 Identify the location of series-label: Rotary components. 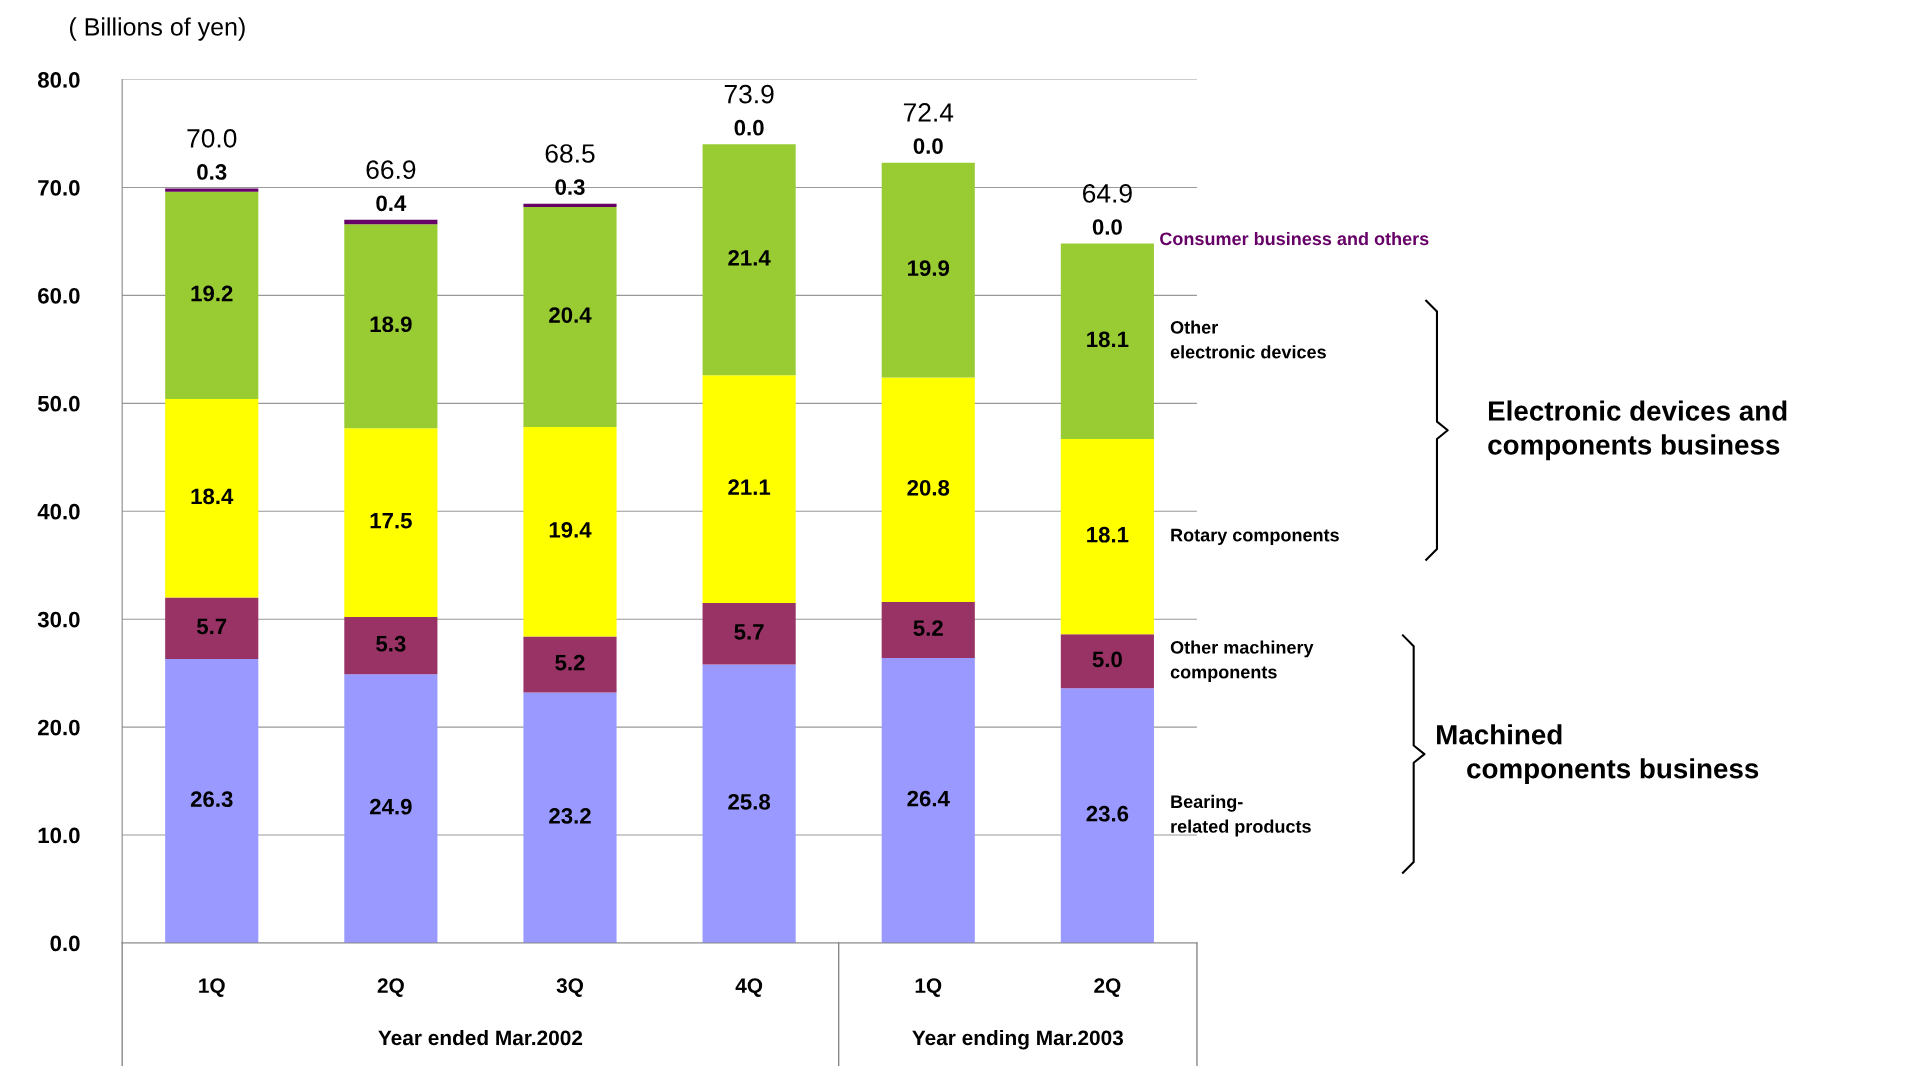
(1255, 537).